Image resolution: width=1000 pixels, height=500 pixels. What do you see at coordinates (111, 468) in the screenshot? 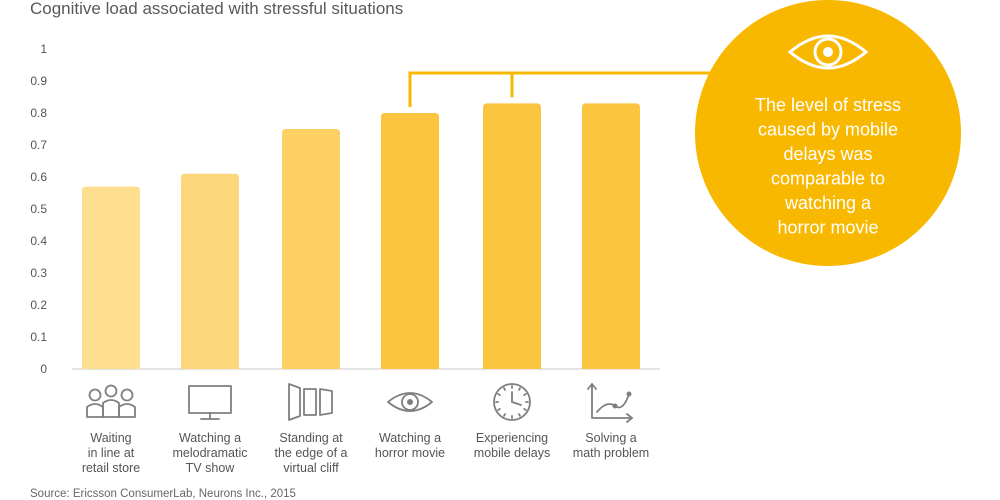
I see `category-label: retail store` at bounding box center [111, 468].